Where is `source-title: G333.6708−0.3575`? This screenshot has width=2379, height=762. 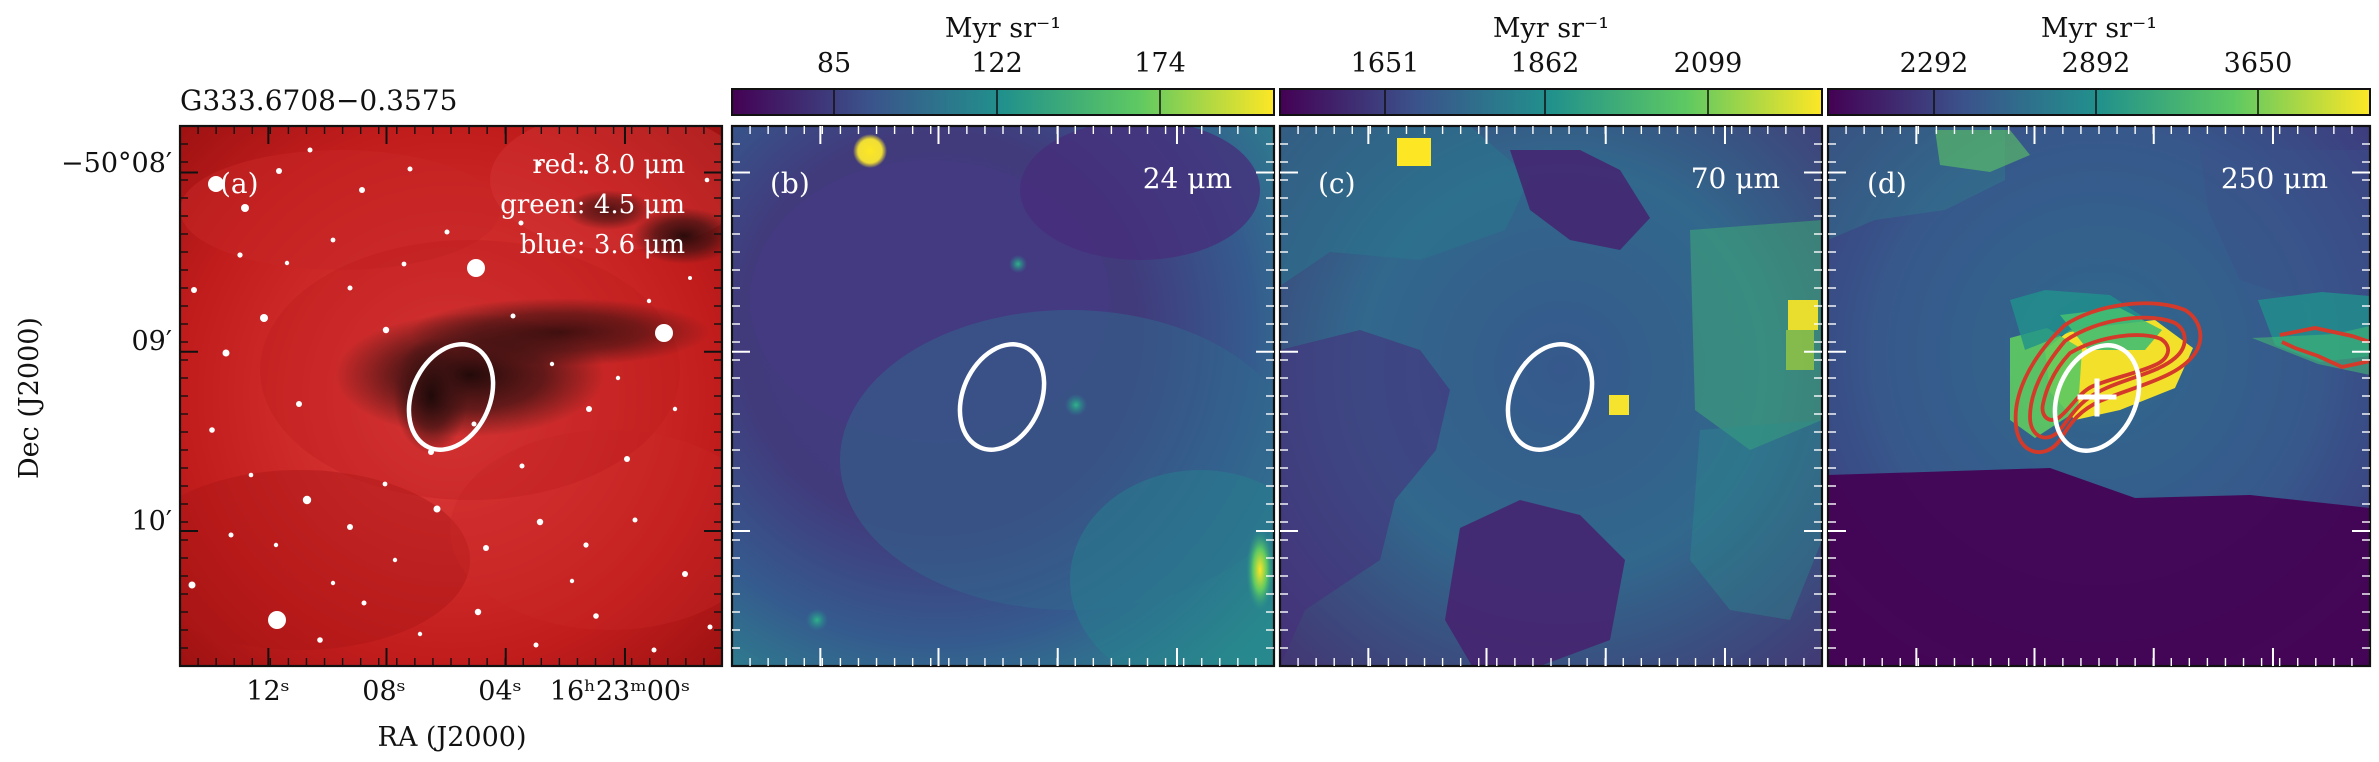 source-title: G333.6708−0.3575 is located at coordinates (318, 100).